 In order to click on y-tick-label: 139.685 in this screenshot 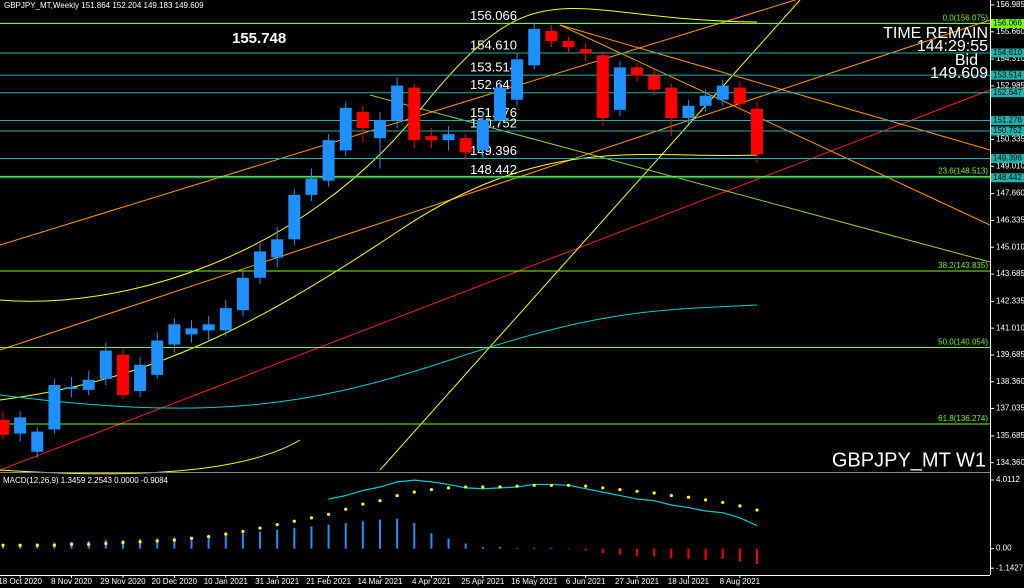, I will do `click(1010, 354)`.